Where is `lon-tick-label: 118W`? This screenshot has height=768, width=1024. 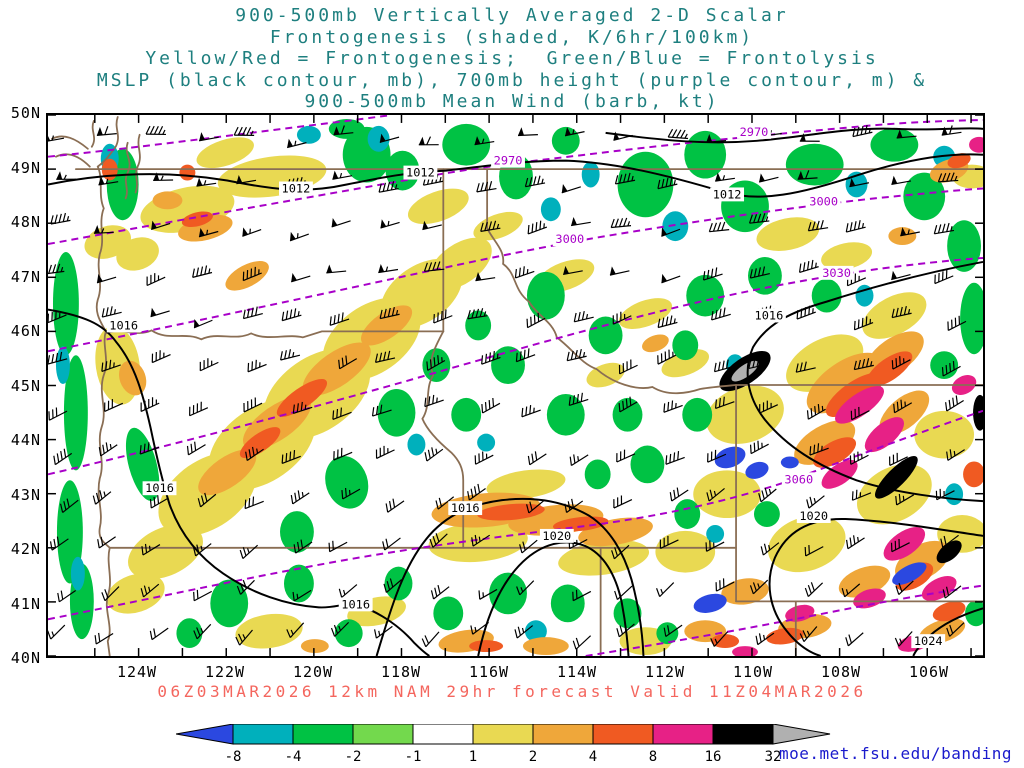
lon-tick-label: 118W is located at coordinates (401, 672).